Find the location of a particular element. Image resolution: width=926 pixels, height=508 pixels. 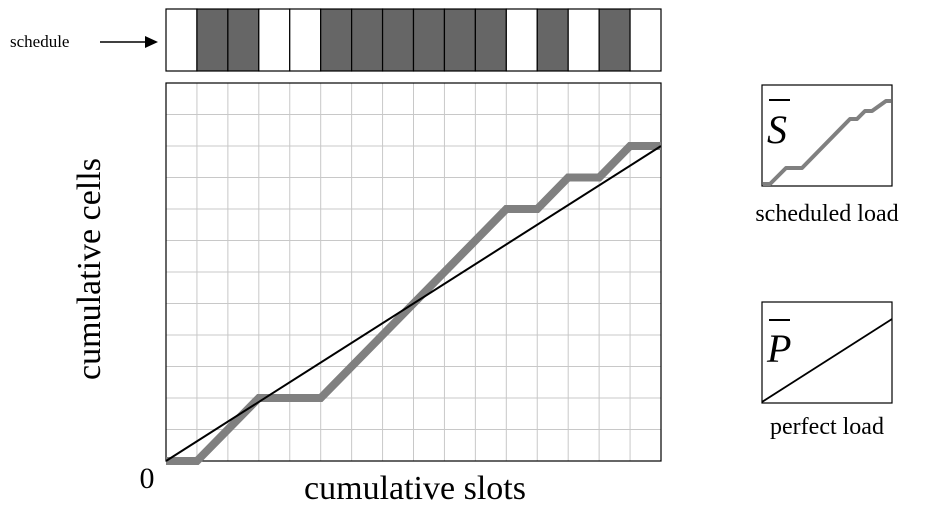

legend-perfect-symbol: P is located at coordinates (778, 348).